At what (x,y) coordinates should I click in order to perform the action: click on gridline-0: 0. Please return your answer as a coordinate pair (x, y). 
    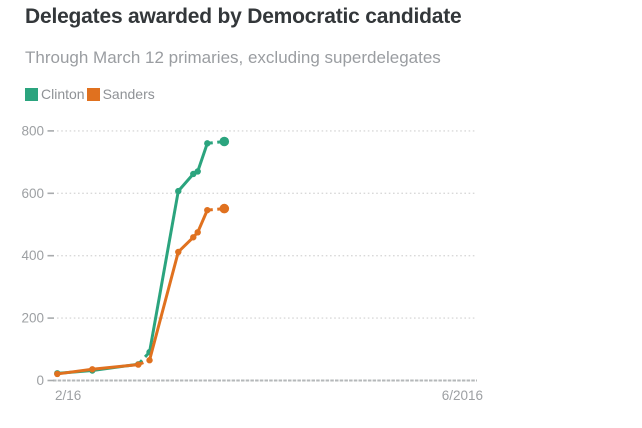
    Looking at the image, I should click on (256, 380).